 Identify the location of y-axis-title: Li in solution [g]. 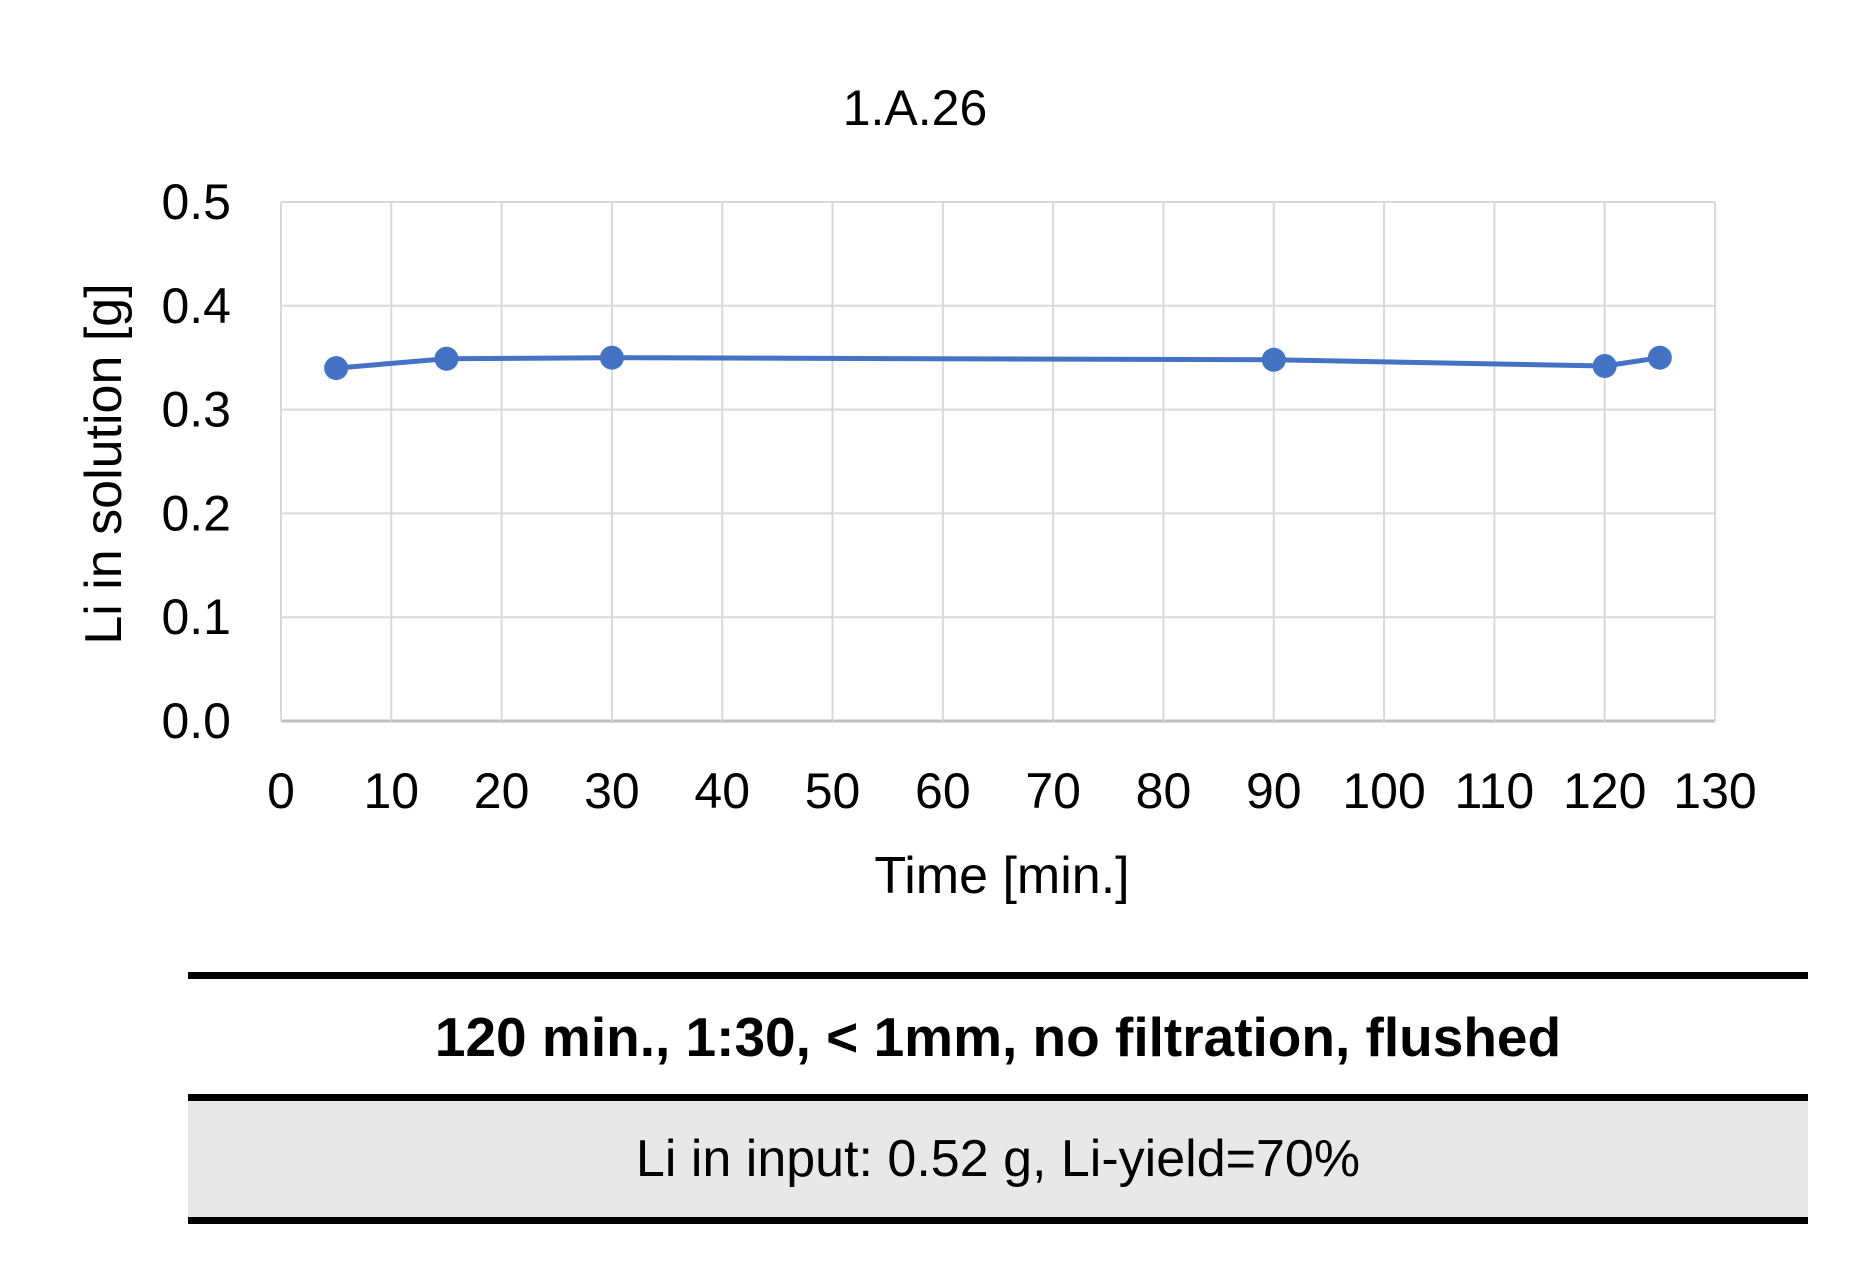
(104, 463).